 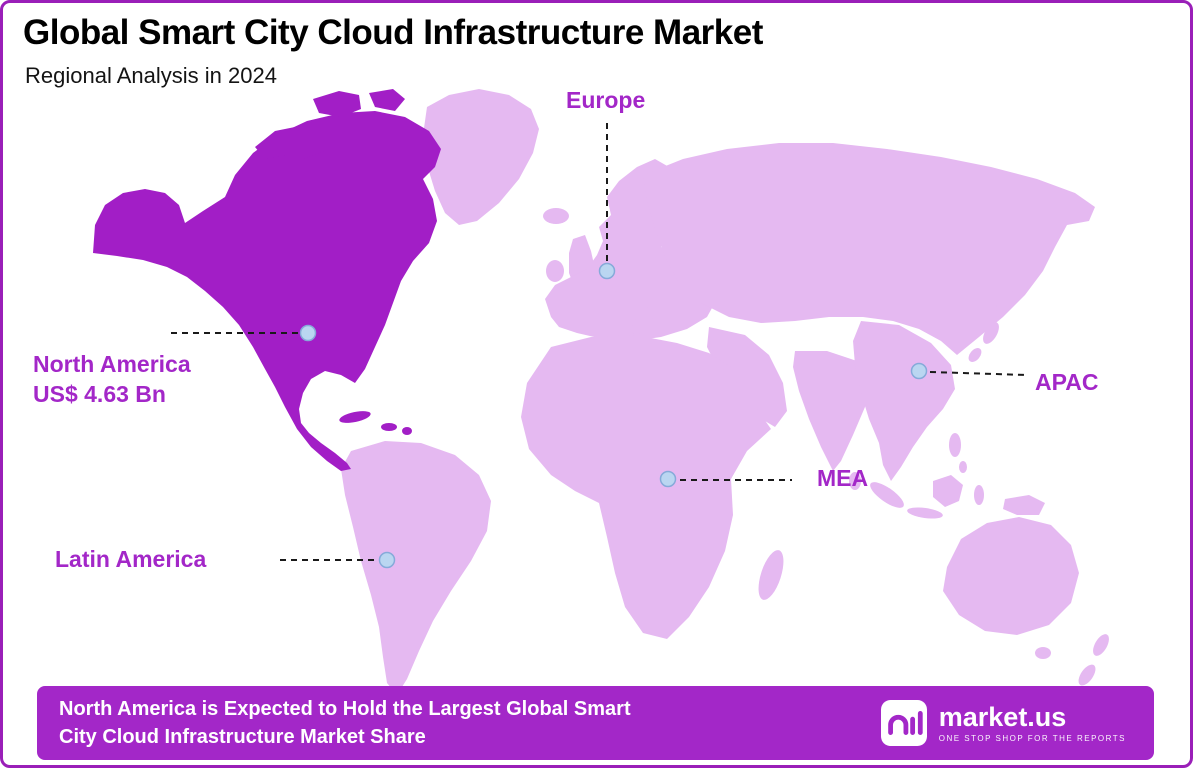 What do you see at coordinates (242, 737) in the screenshot?
I see `footer-note-line2: City Cloud Infrastructure Market Share` at bounding box center [242, 737].